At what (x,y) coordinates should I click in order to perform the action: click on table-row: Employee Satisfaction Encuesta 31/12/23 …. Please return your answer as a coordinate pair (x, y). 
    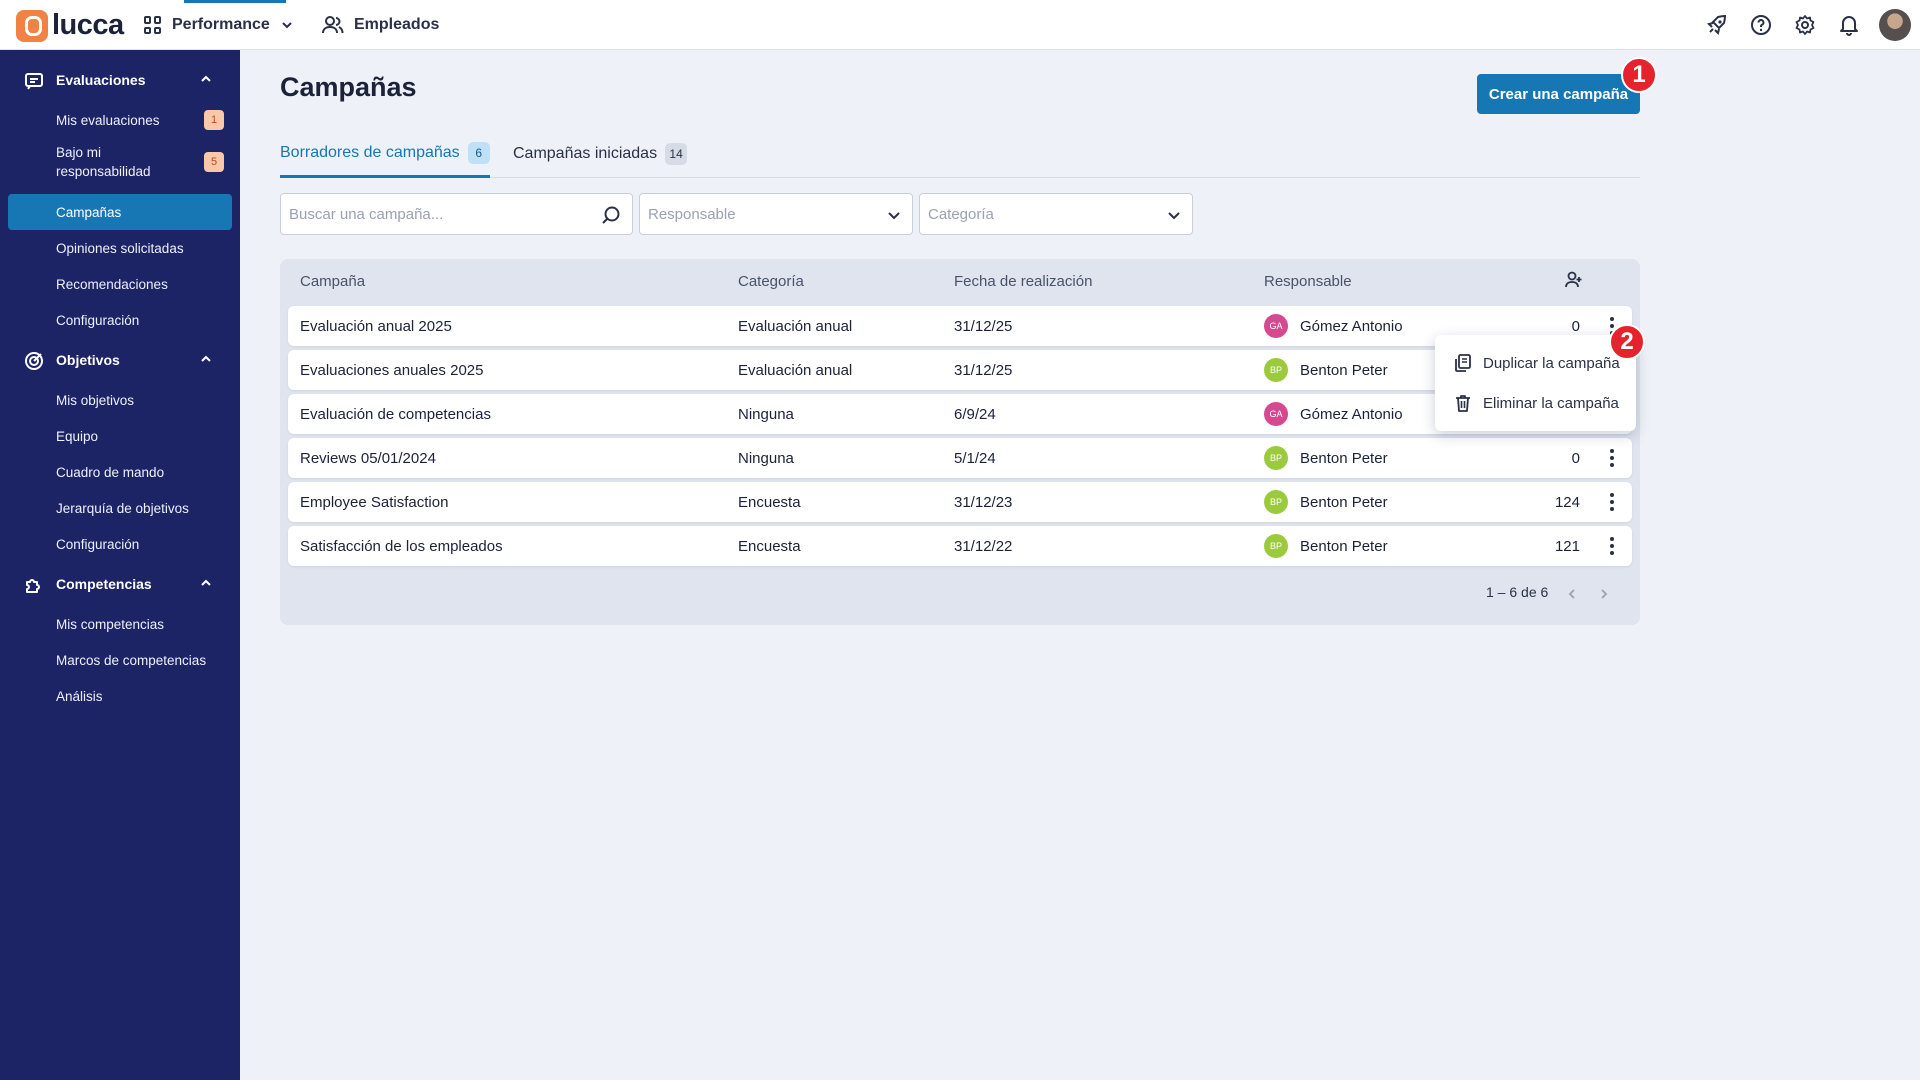
    Looking at the image, I should click on (960, 502).